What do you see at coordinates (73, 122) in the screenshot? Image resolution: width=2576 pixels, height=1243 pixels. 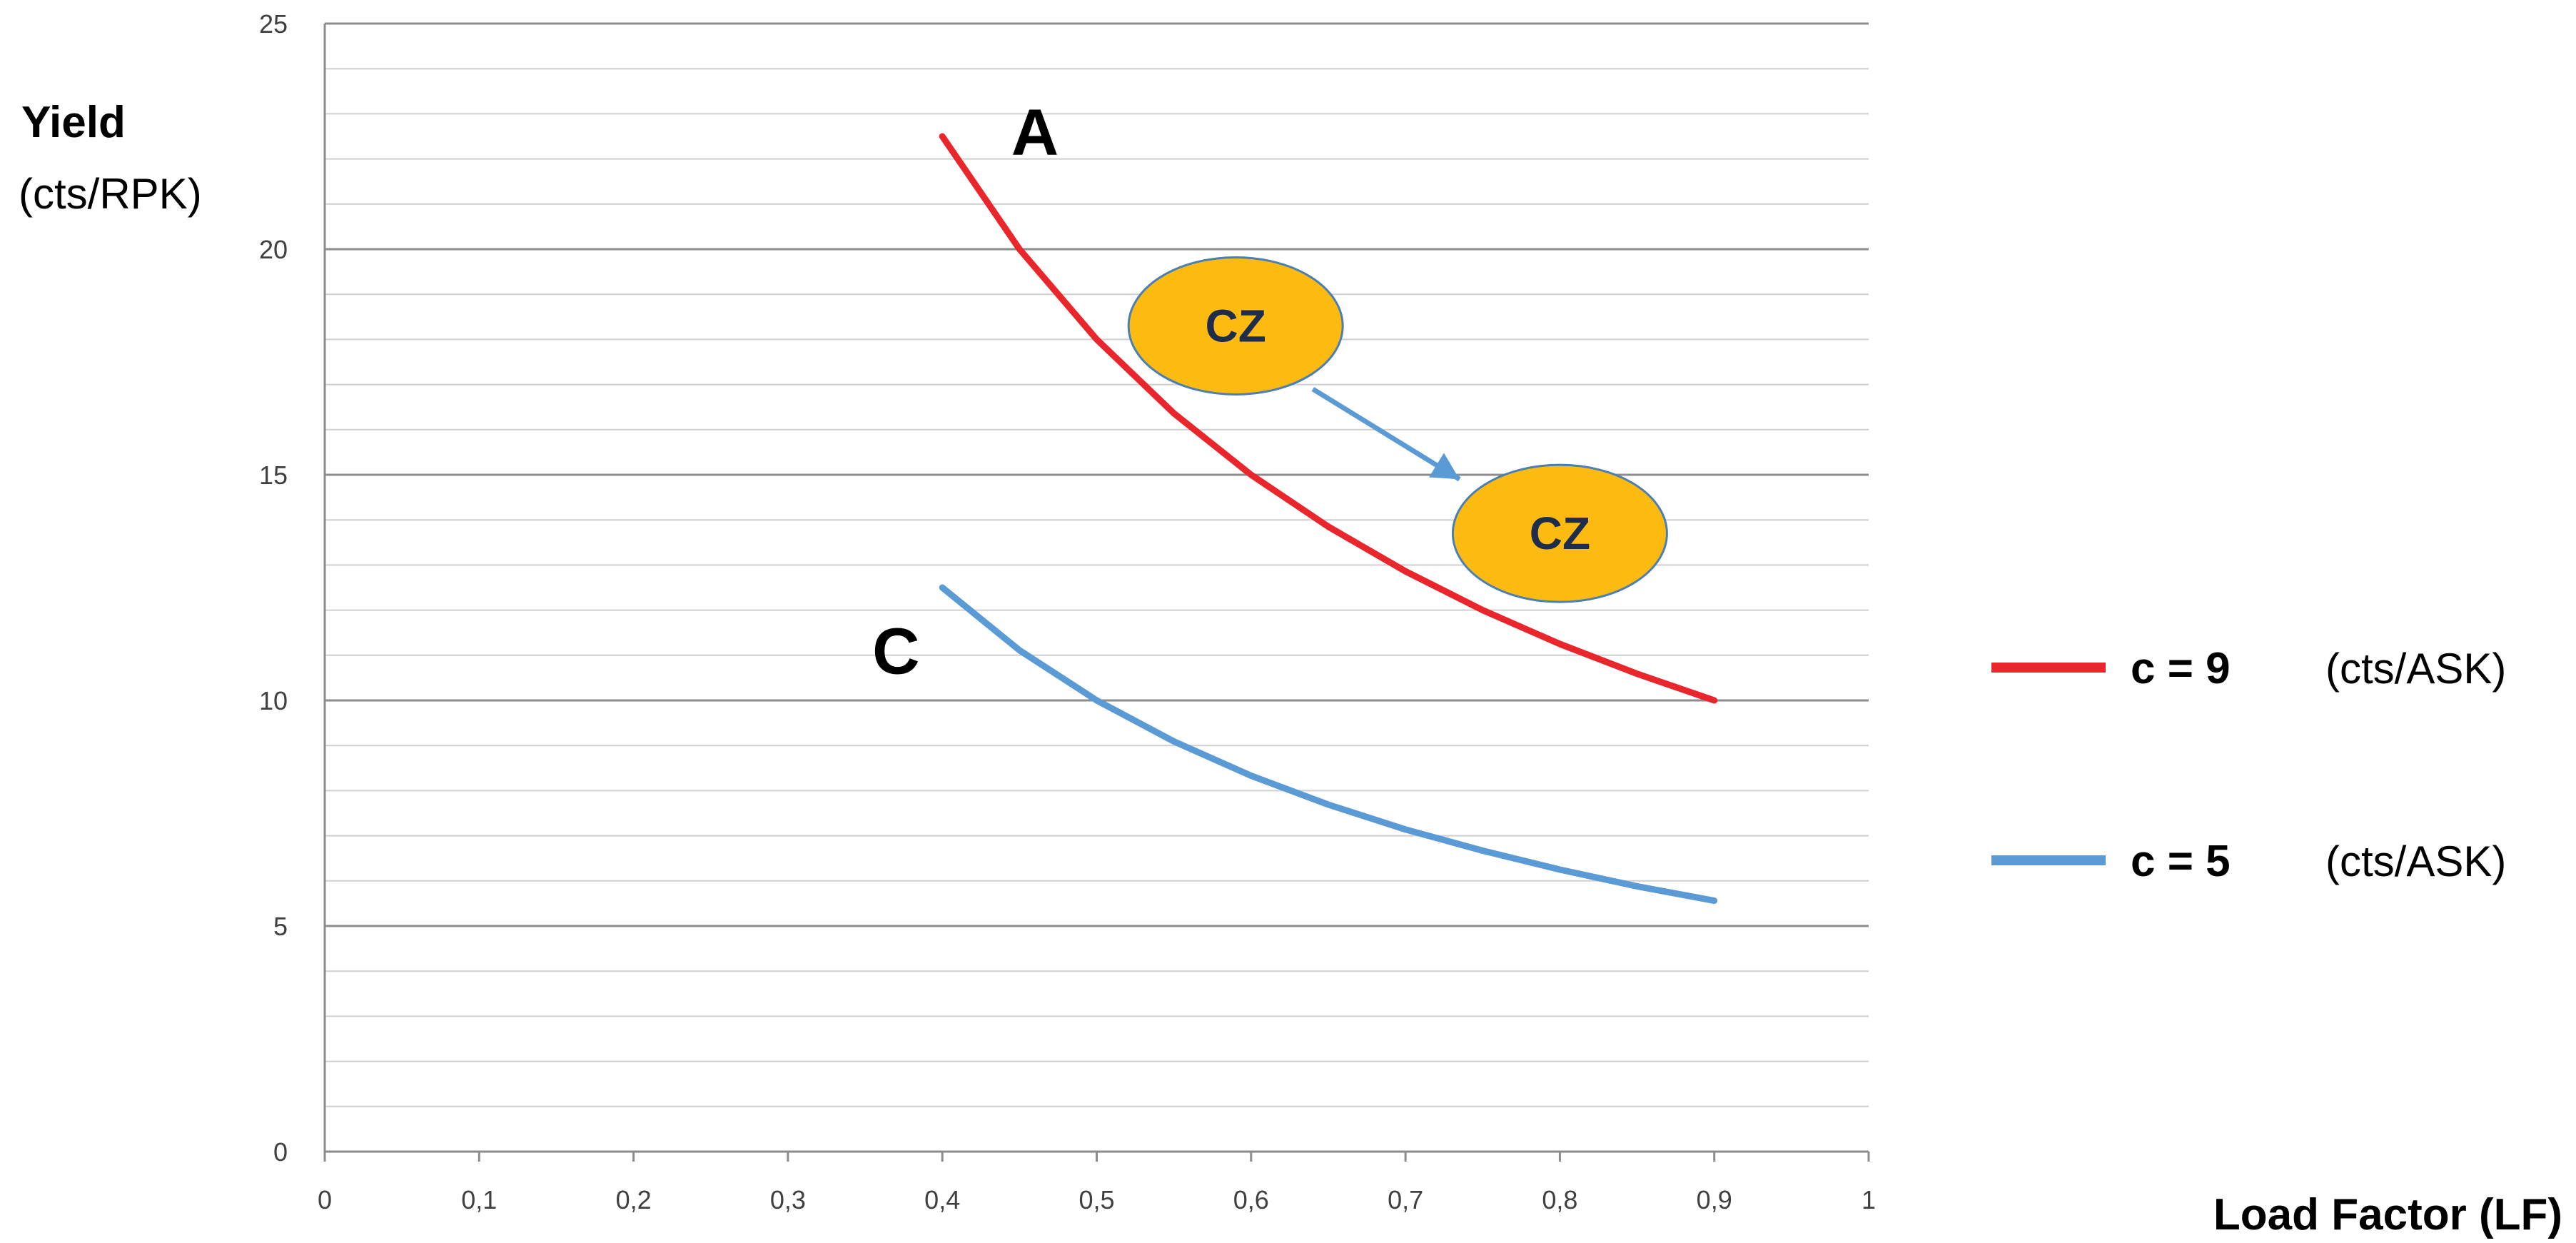 I see `y-axis-title: Yield` at bounding box center [73, 122].